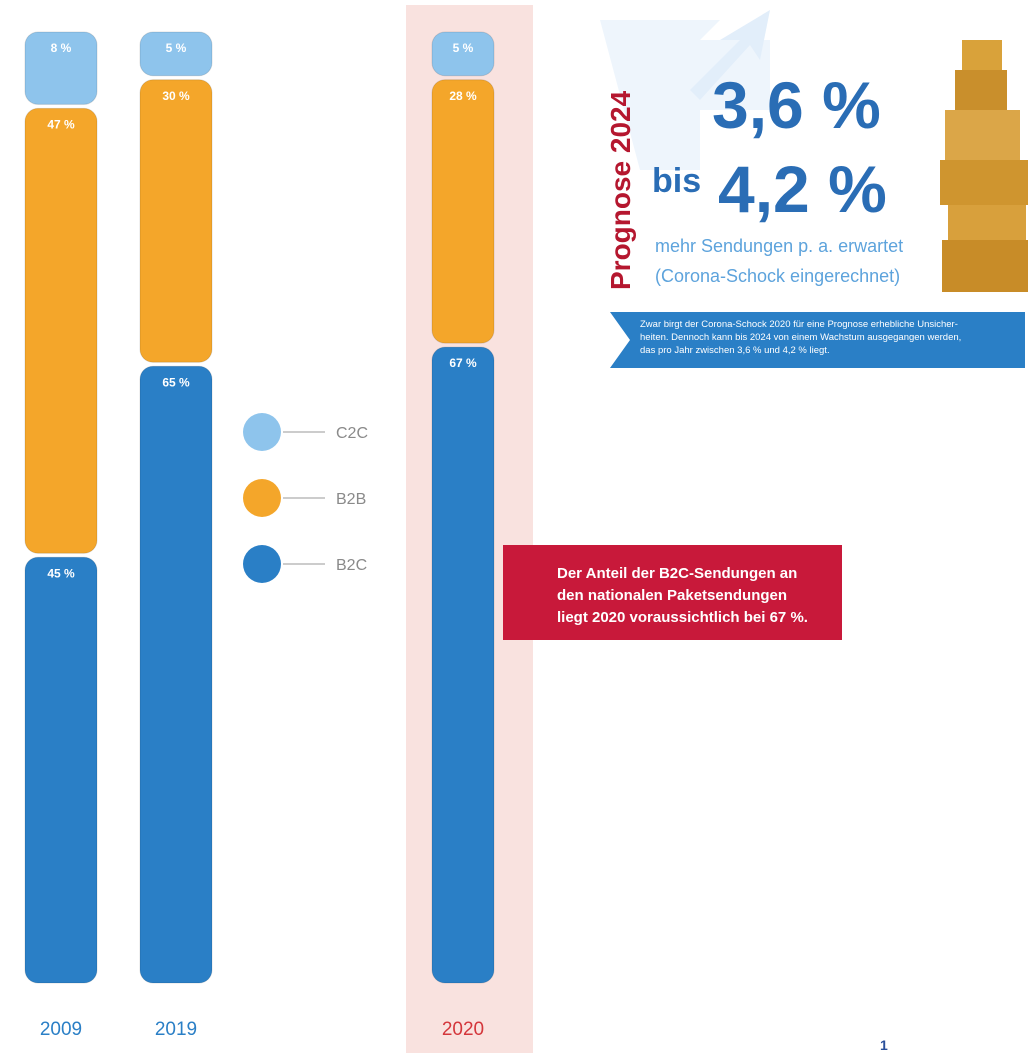 This screenshot has width=1030, height=1053. What do you see at coordinates (779, 246) in the screenshot?
I see `forecast-caption: mehr Sendungen p. a. erwartet` at bounding box center [779, 246].